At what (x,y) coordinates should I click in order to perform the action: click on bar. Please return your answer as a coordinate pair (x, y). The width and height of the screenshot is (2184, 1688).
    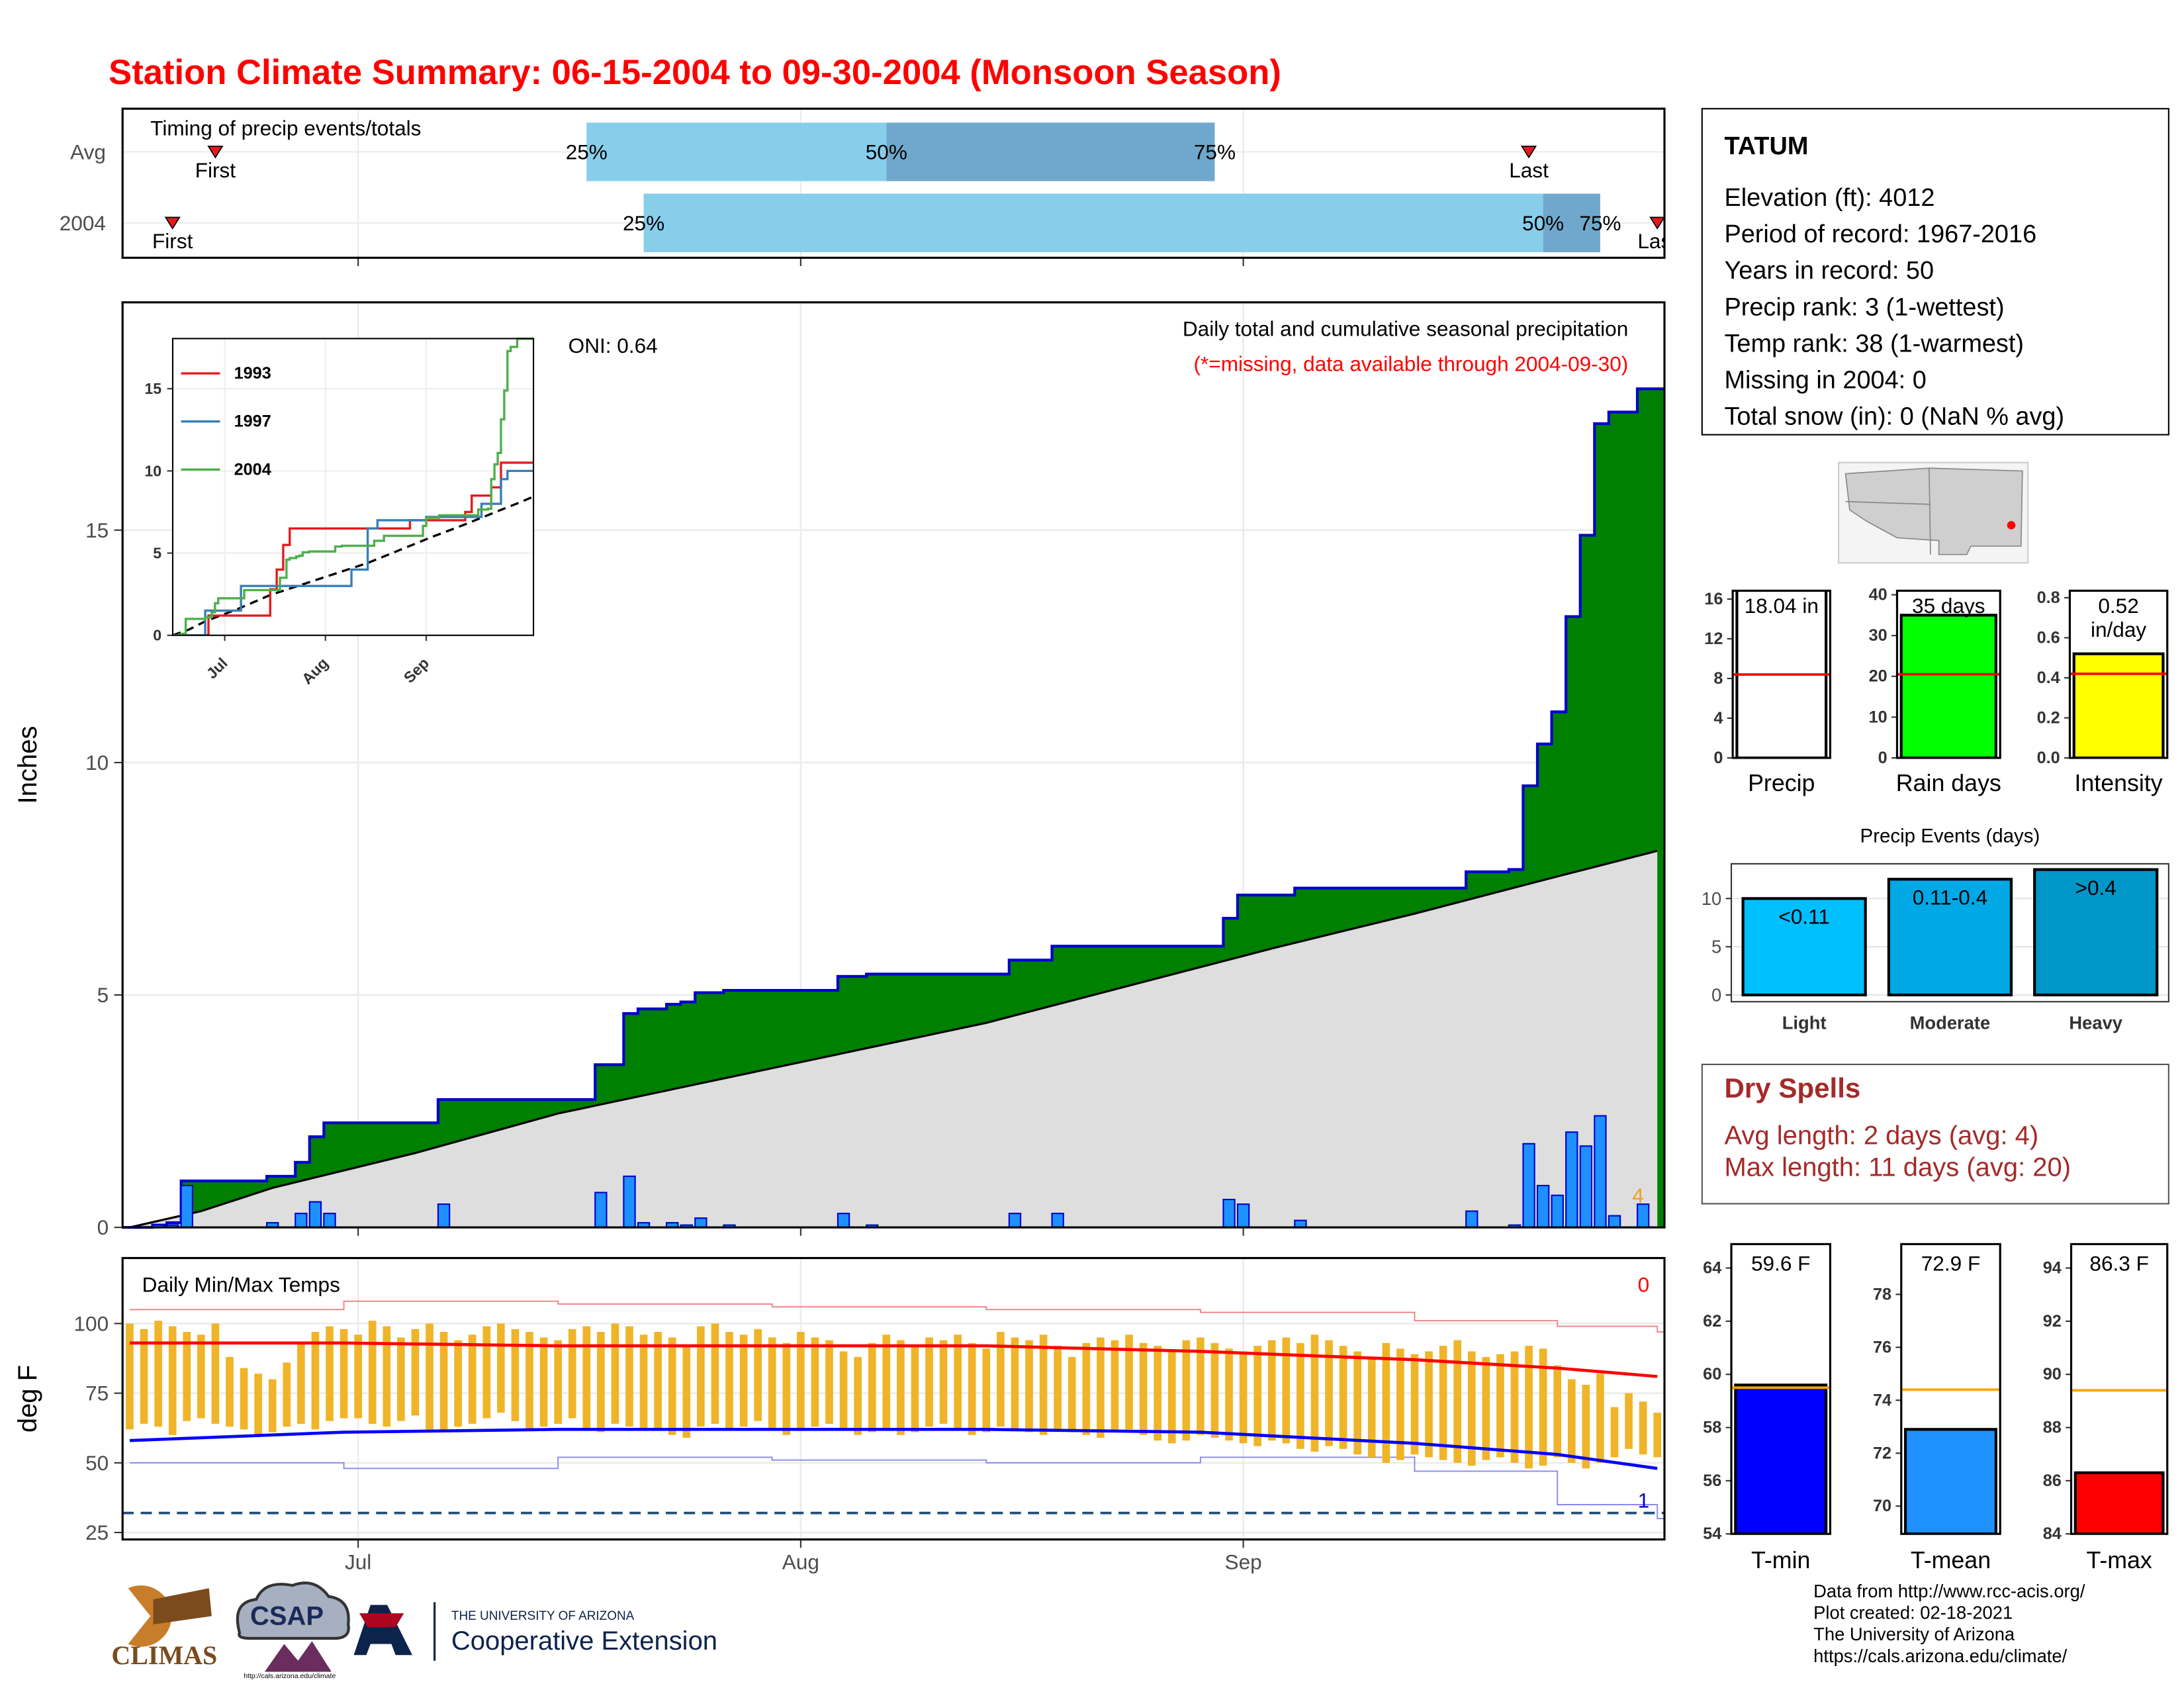
    Looking at the image, I should click on (1950, 937).